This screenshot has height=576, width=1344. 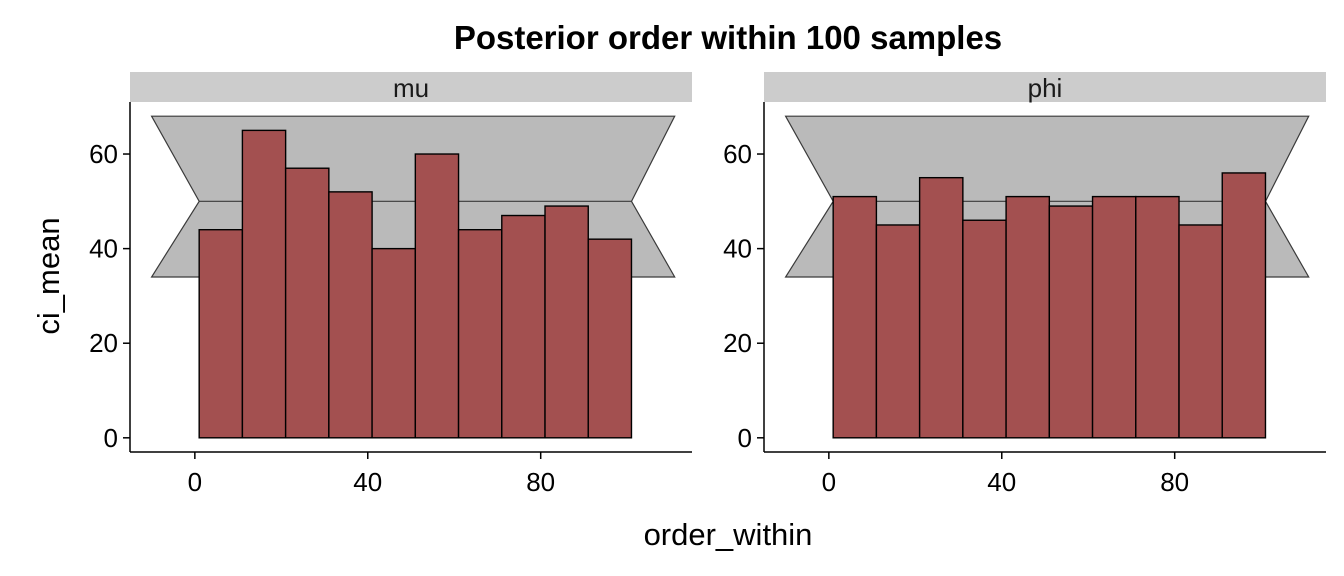 What do you see at coordinates (195, 482) in the screenshot?
I see `x-tick-label-mu-0: 0` at bounding box center [195, 482].